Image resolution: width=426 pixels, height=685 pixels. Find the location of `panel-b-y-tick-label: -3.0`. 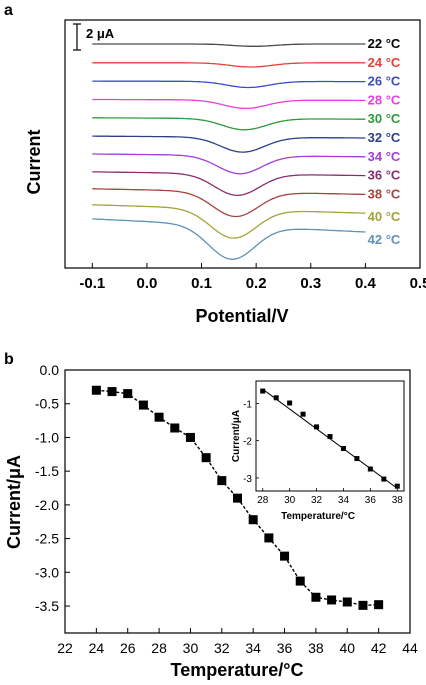

panel-b-y-tick-label: -3.0 is located at coordinates (47, 572).